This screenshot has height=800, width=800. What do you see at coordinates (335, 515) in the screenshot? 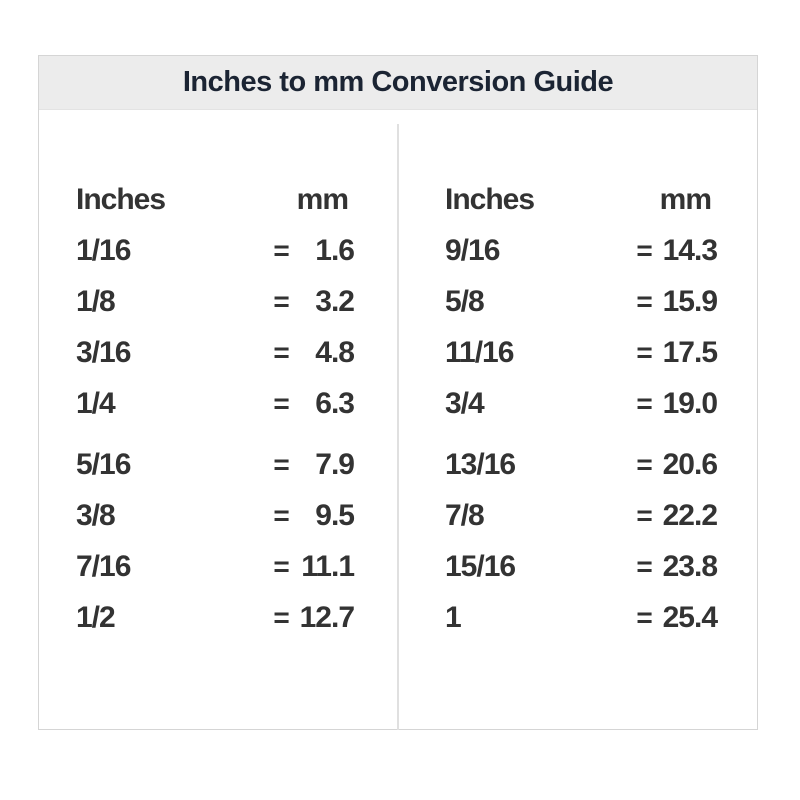
I see `mm-value: 9.5` at bounding box center [335, 515].